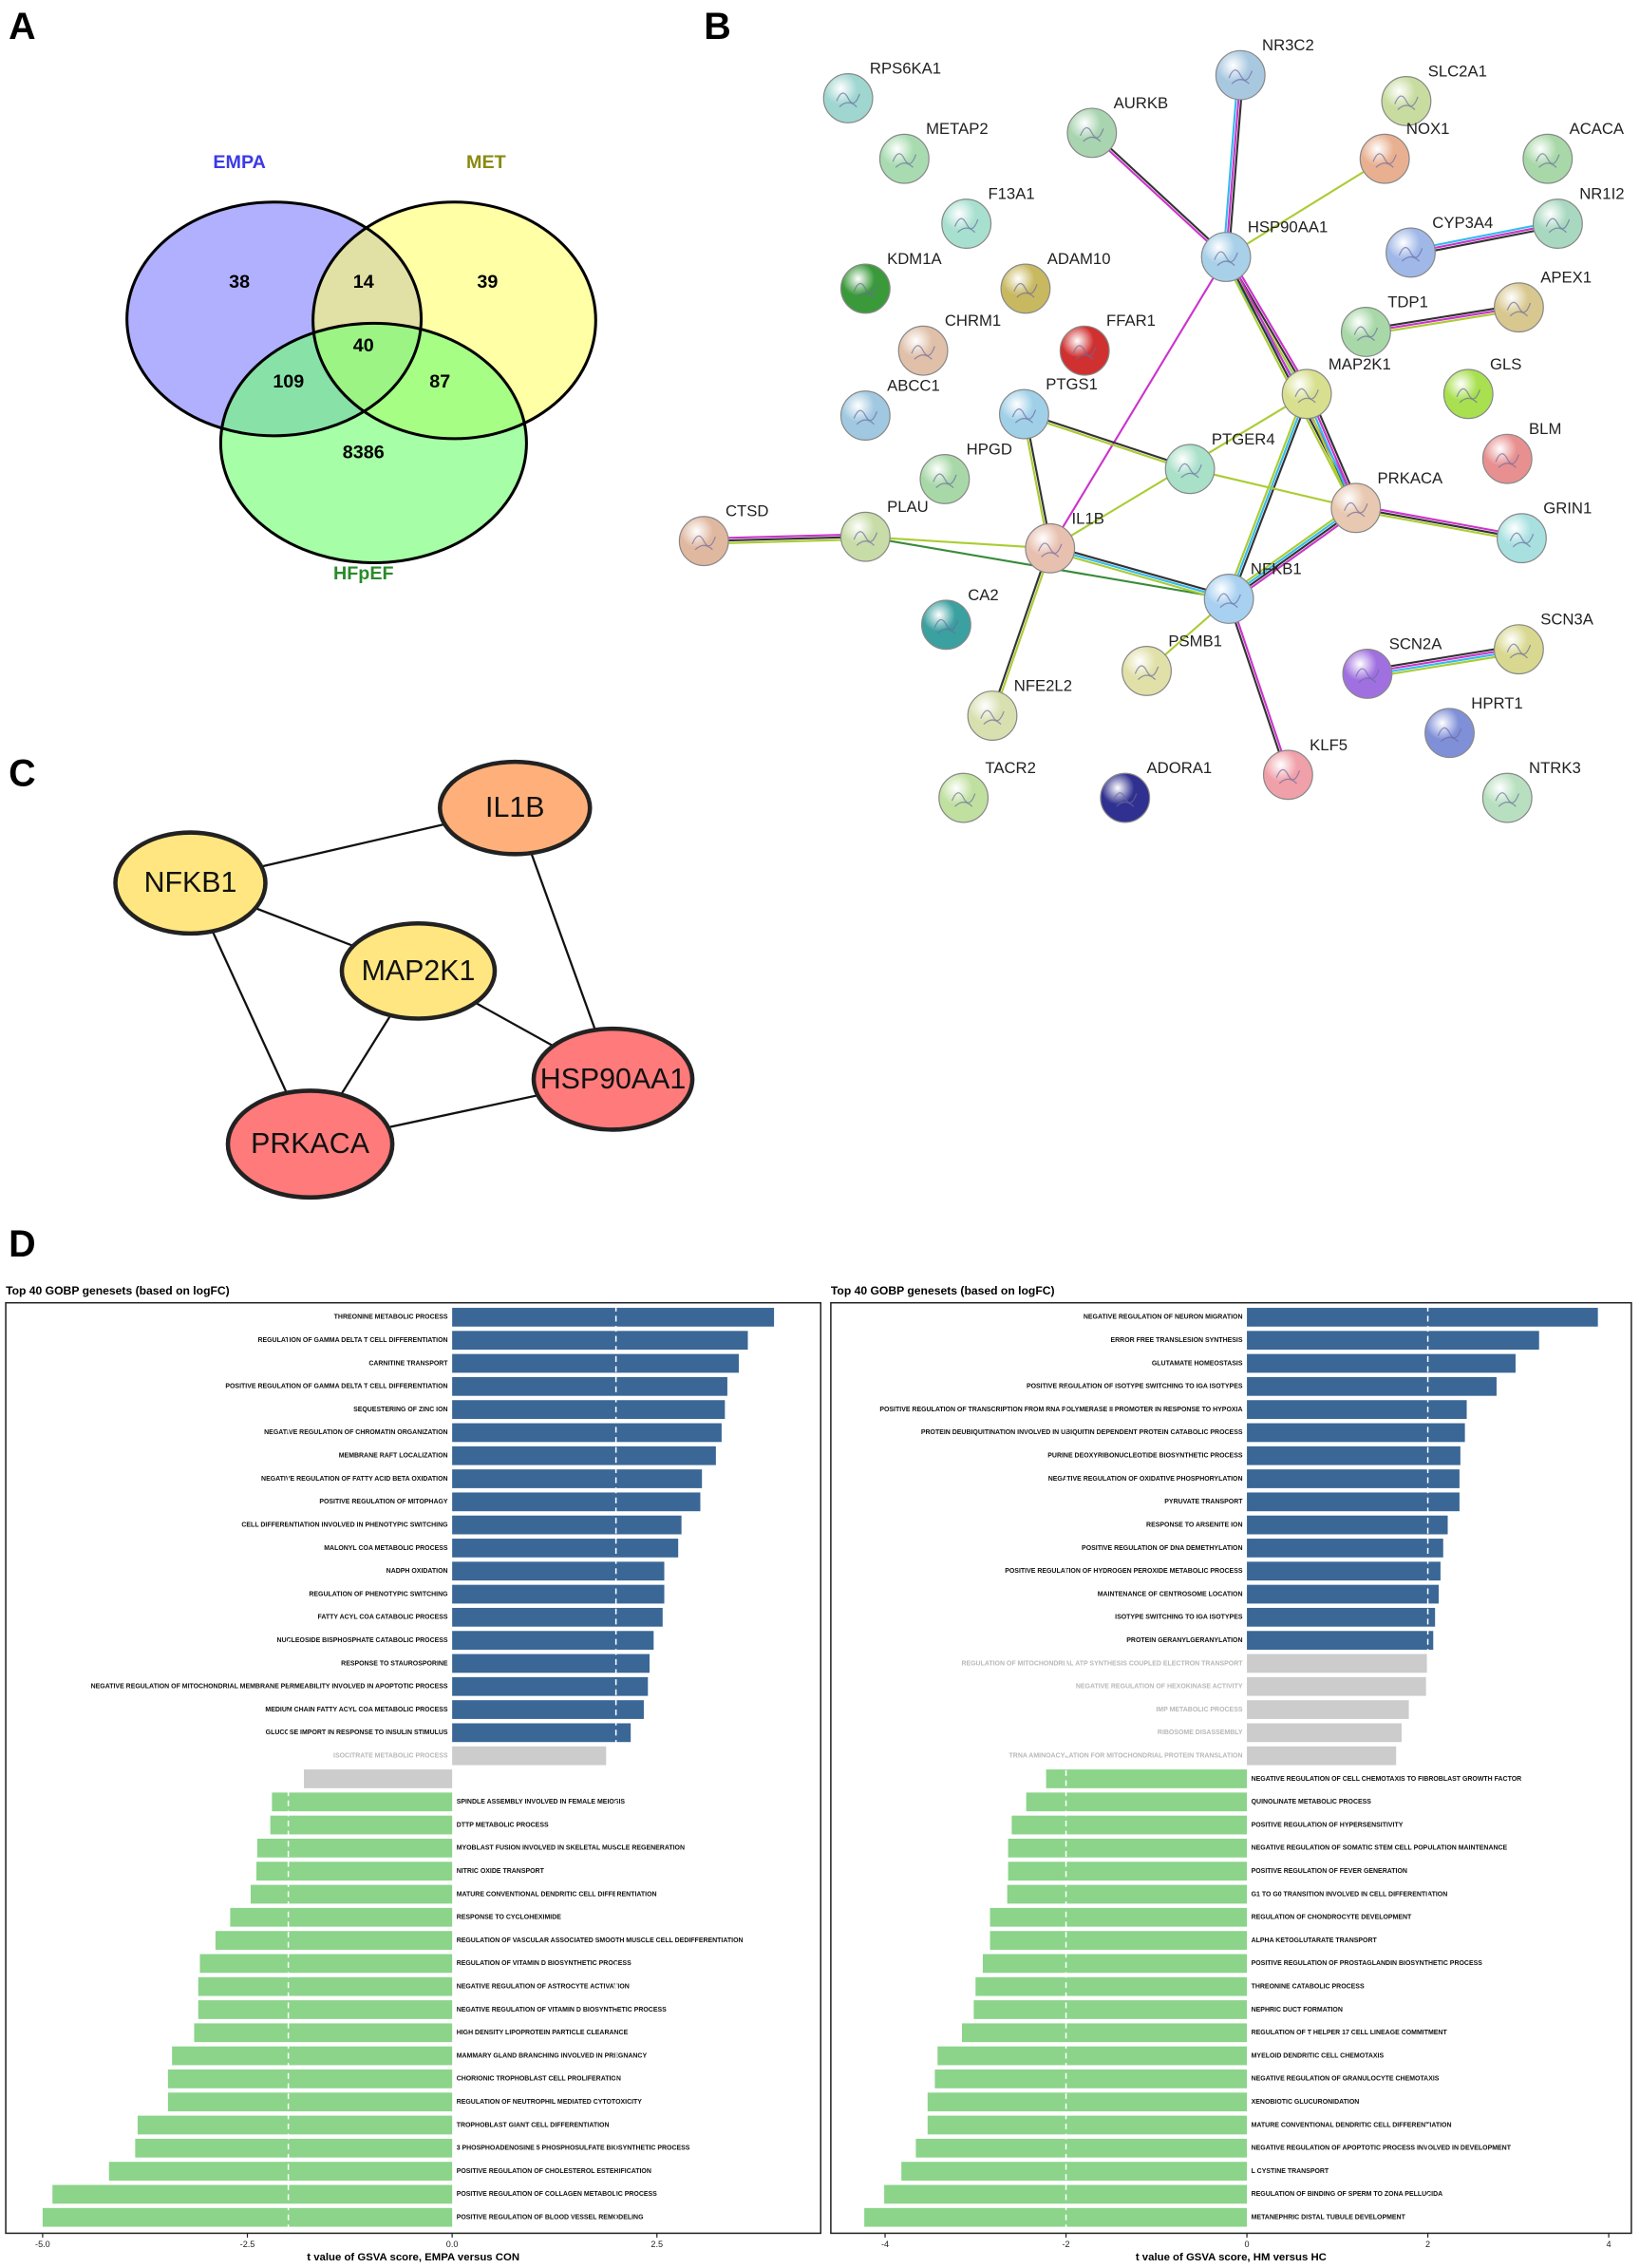  What do you see at coordinates (539, 2079) in the screenshot?
I see `bar-label: CHORIONIC TROPHOBLAST CELL PROLIFERATION` at bounding box center [539, 2079].